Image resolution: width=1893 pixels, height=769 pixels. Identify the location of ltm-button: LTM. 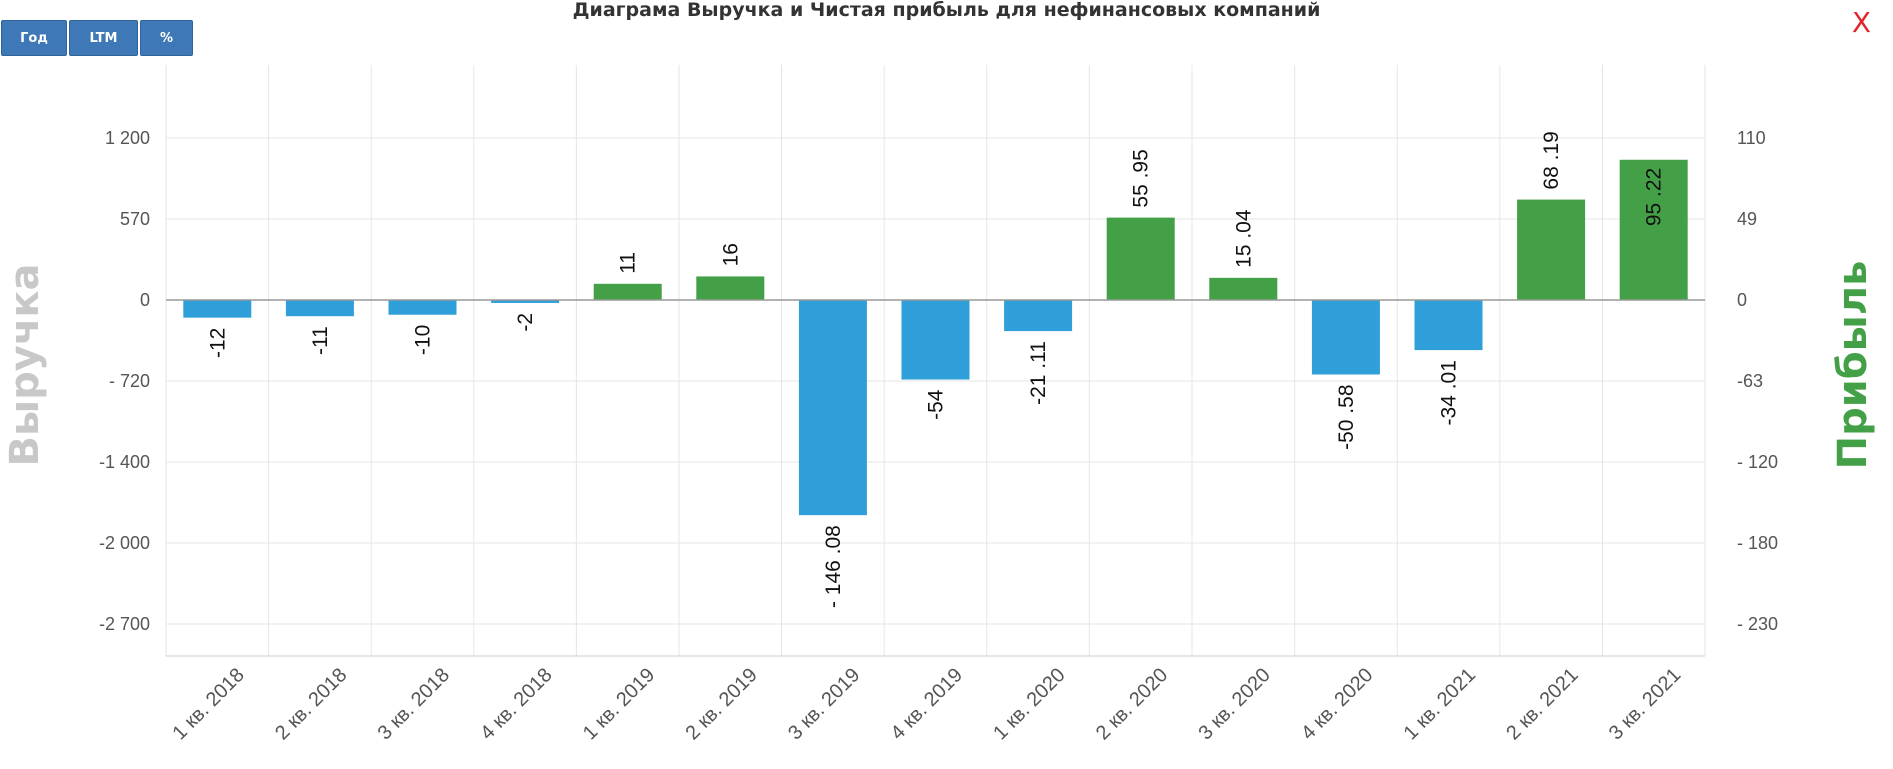
(103, 38).